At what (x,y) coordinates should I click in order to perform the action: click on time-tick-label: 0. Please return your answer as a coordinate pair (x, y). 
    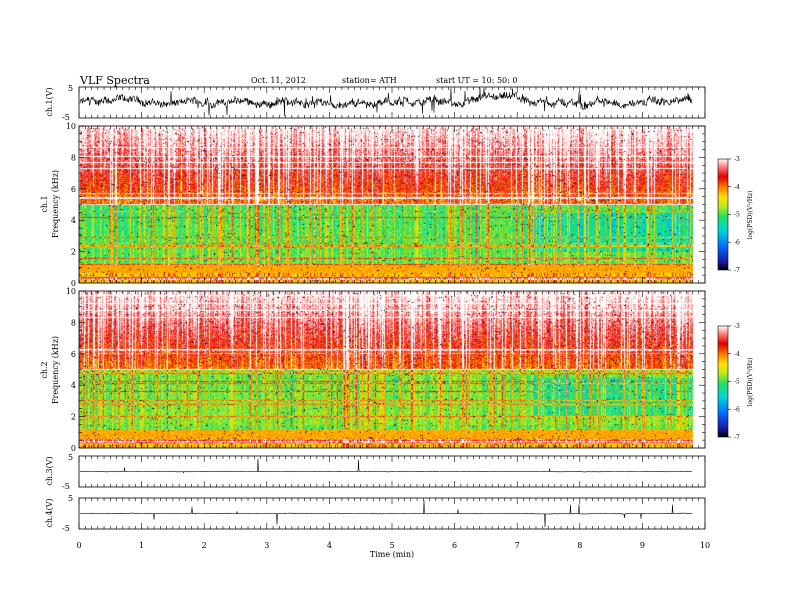
    Looking at the image, I should click on (78, 545).